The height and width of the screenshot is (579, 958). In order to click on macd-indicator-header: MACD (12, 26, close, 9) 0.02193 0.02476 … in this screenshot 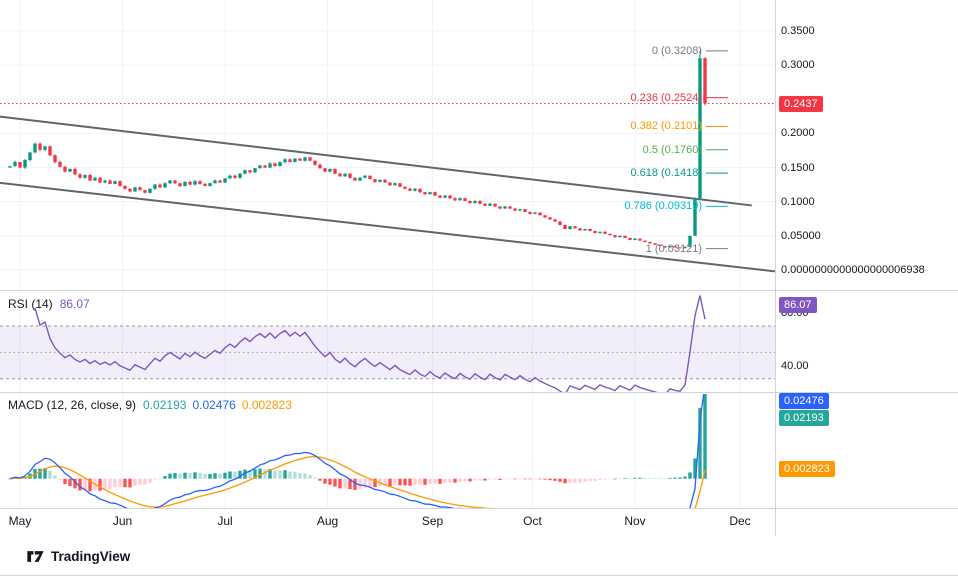, I will do `click(150, 405)`.